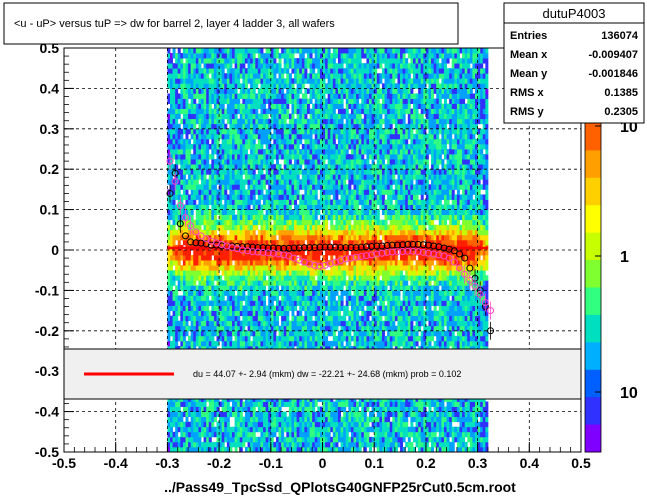 The width and height of the screenshot is (647, 504). What do you see at coordinates (47, 452) in the screenshot?
I see `y-tick-label: -0.5` at bounding box center [47, 452].